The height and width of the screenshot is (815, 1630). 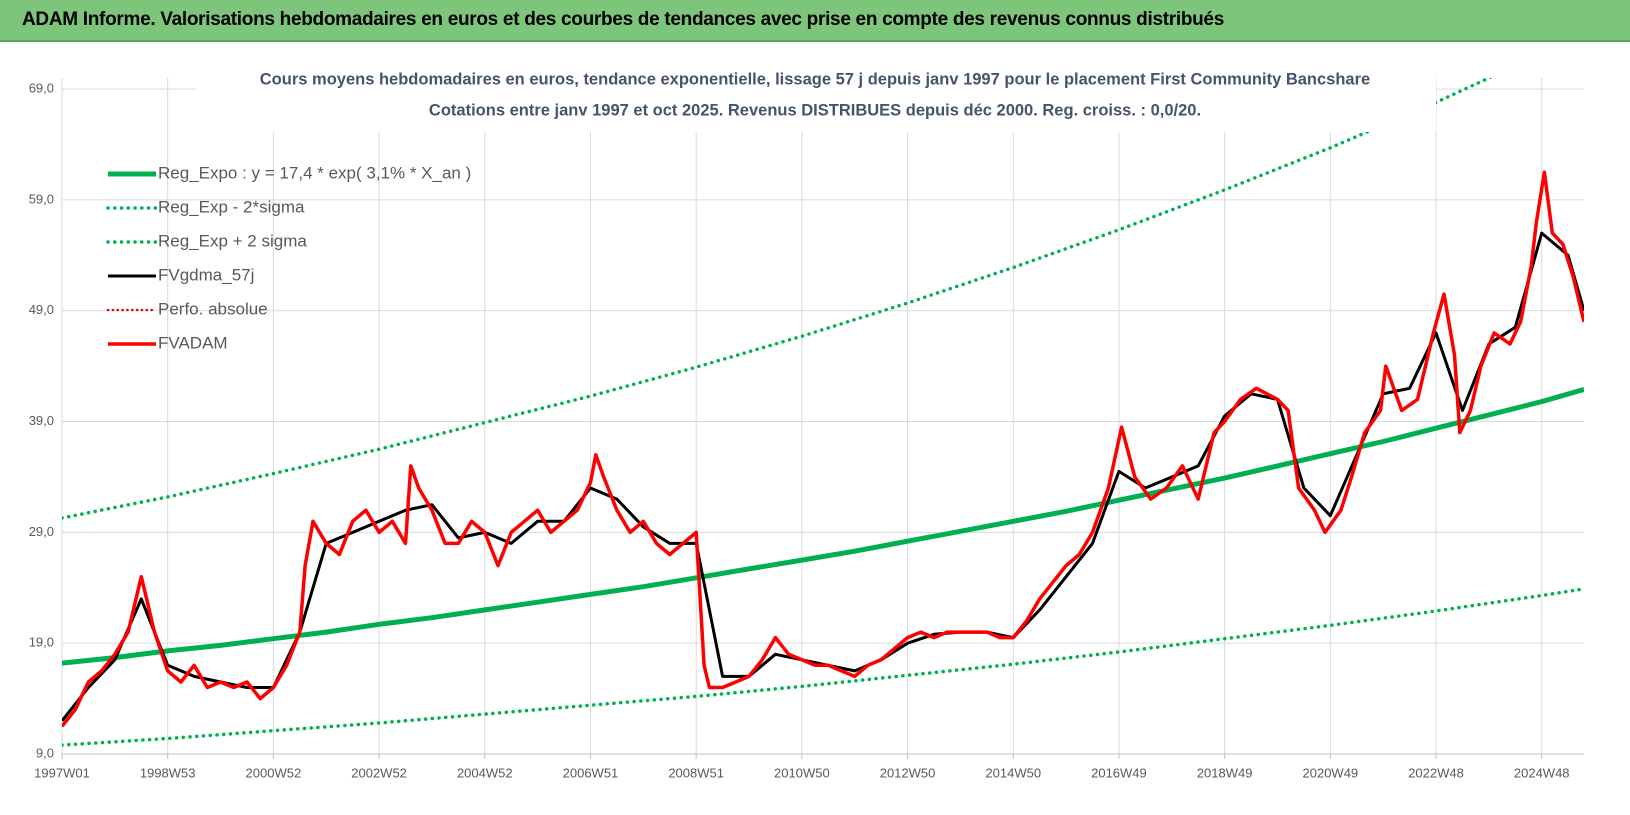 I want to click on legend-label: Reg_Expo : y = 17,4 * exp( 3,1% * X_an ), so click(x=314, y=172).